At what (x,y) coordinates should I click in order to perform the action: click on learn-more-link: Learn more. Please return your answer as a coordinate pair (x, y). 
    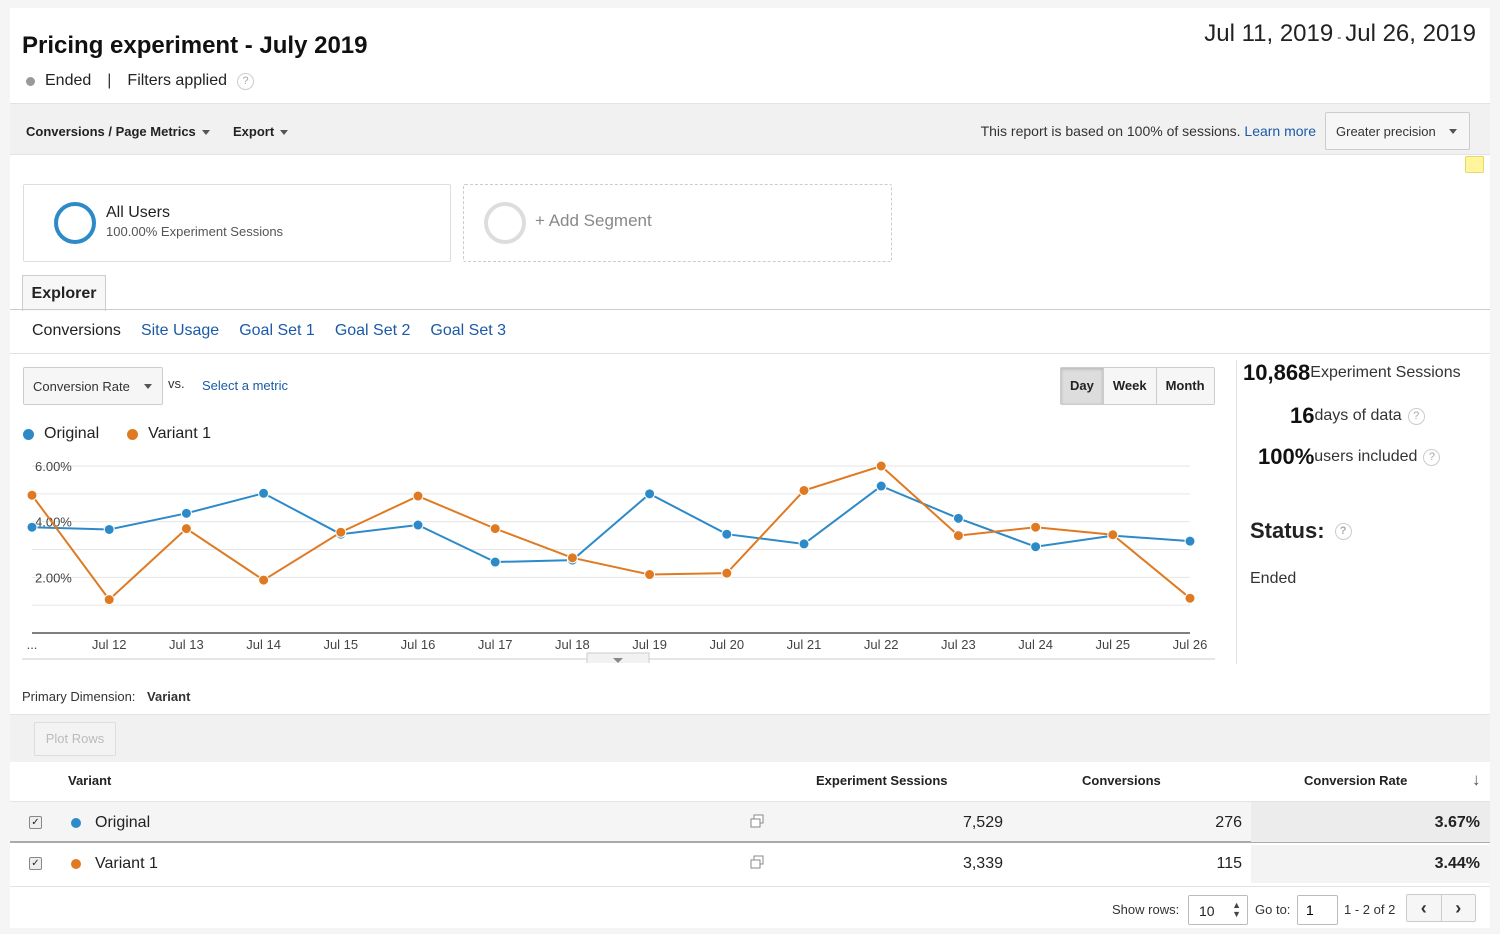
    Looking at the image, I should click on (1280, 131).